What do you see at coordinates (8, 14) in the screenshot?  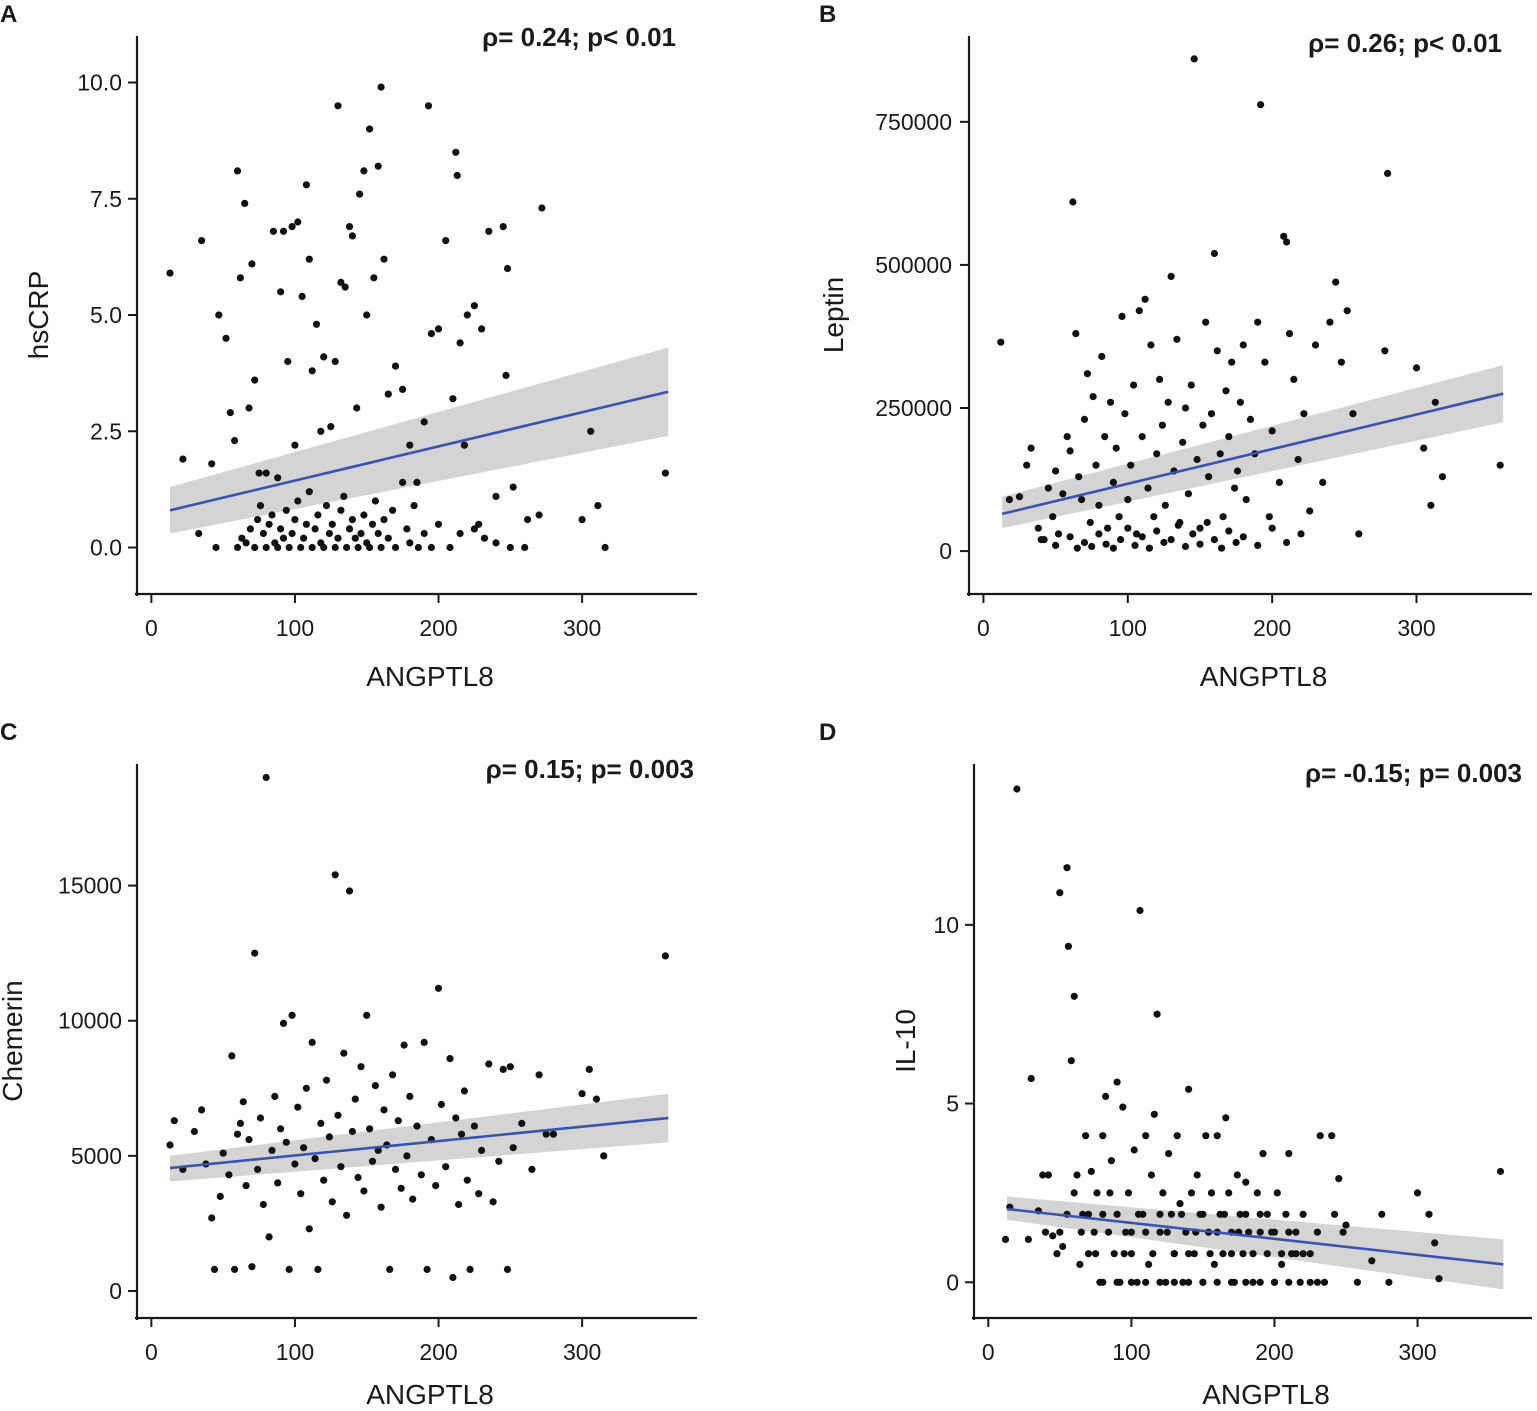 I see `panel-letter: A` at bounding box center [8, 14].